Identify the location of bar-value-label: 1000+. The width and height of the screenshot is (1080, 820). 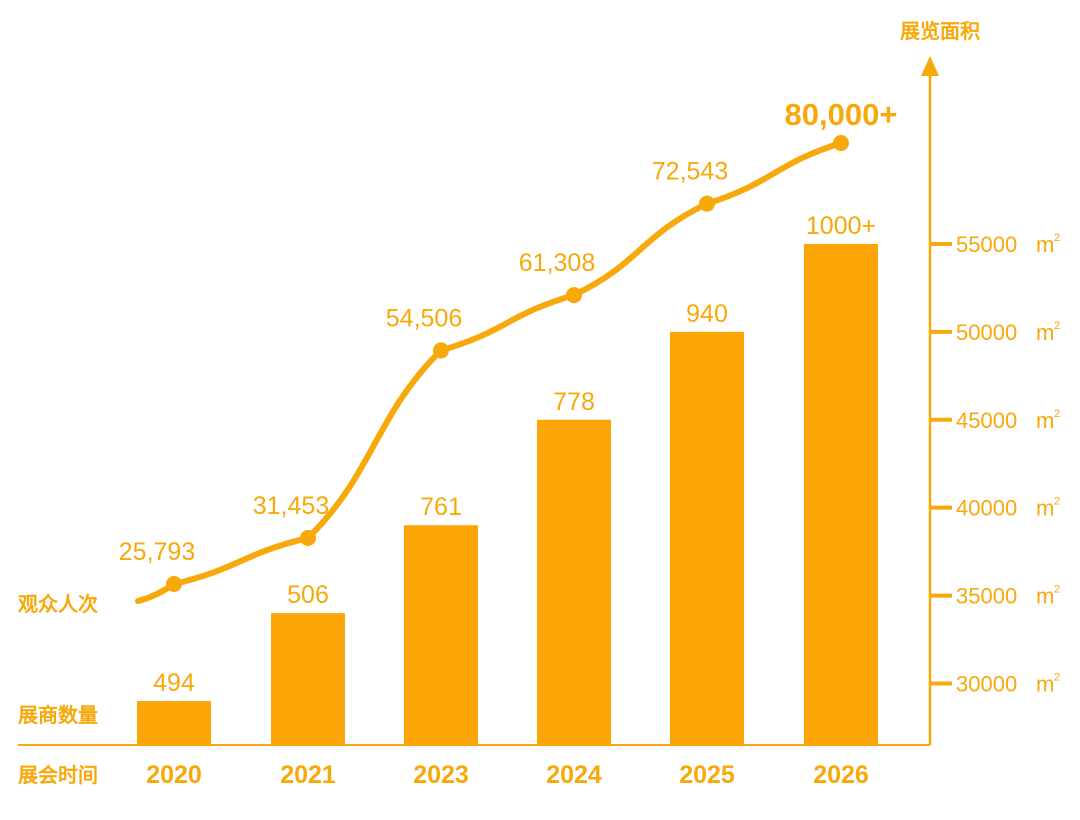
(841, 226).